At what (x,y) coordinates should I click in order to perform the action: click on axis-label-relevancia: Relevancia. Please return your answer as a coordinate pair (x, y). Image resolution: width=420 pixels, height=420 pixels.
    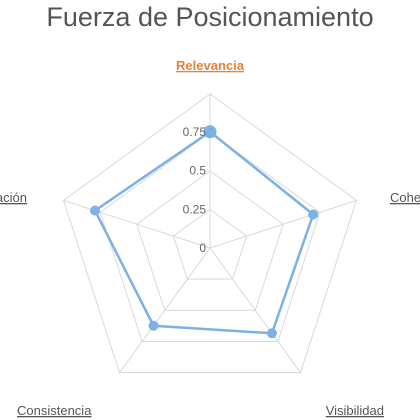
    Looking at the image, I should click on (210, 65).